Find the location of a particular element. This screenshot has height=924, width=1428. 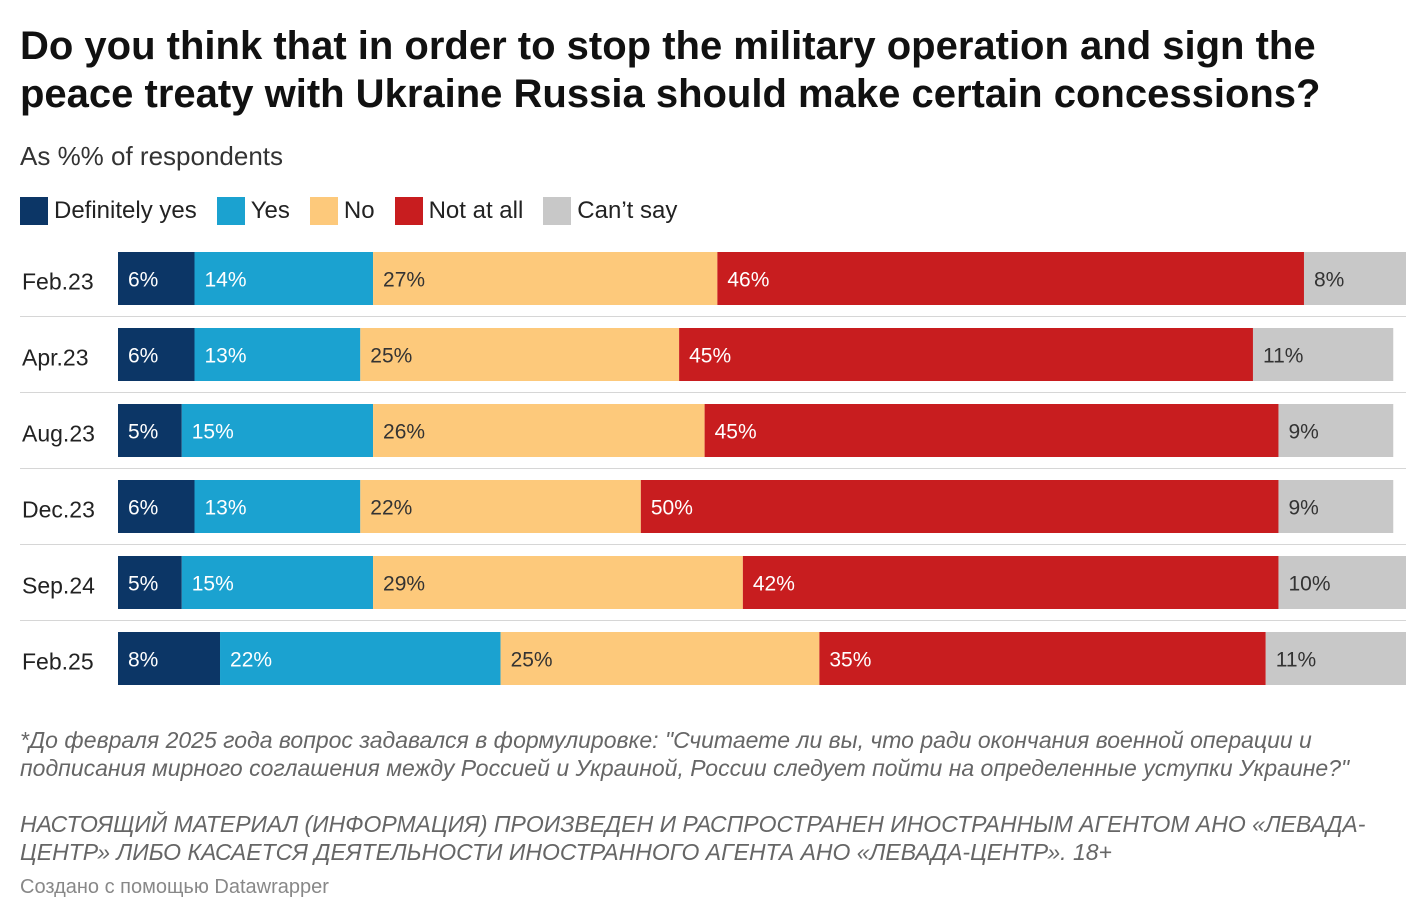

bar-row-aug-23: Aug.23 5% 15% 26% 45% 9% is located at coordinates (708, 430).